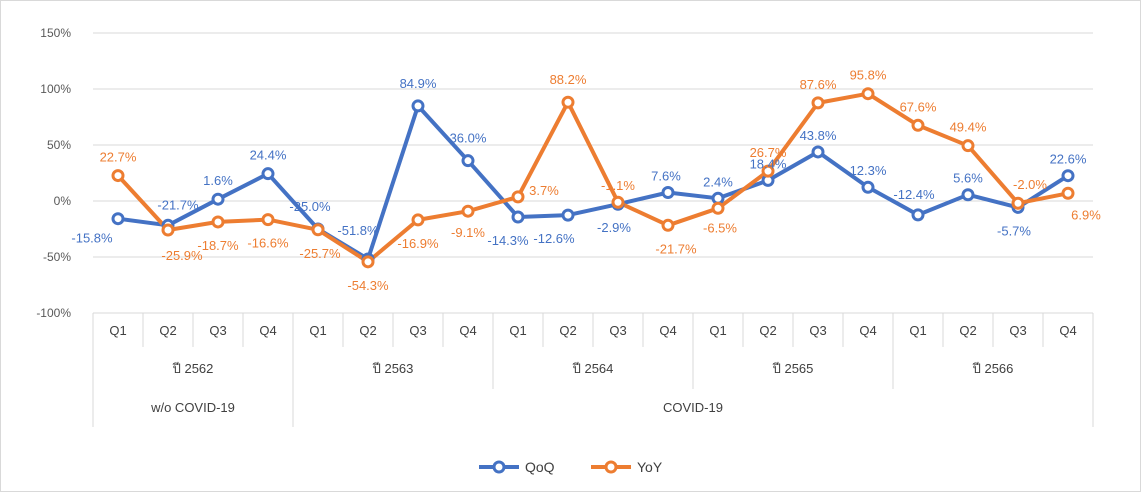 This screenshot has width=1141, height=496. I want to click on year-group-label: ปี 2562, so click(193, 368).